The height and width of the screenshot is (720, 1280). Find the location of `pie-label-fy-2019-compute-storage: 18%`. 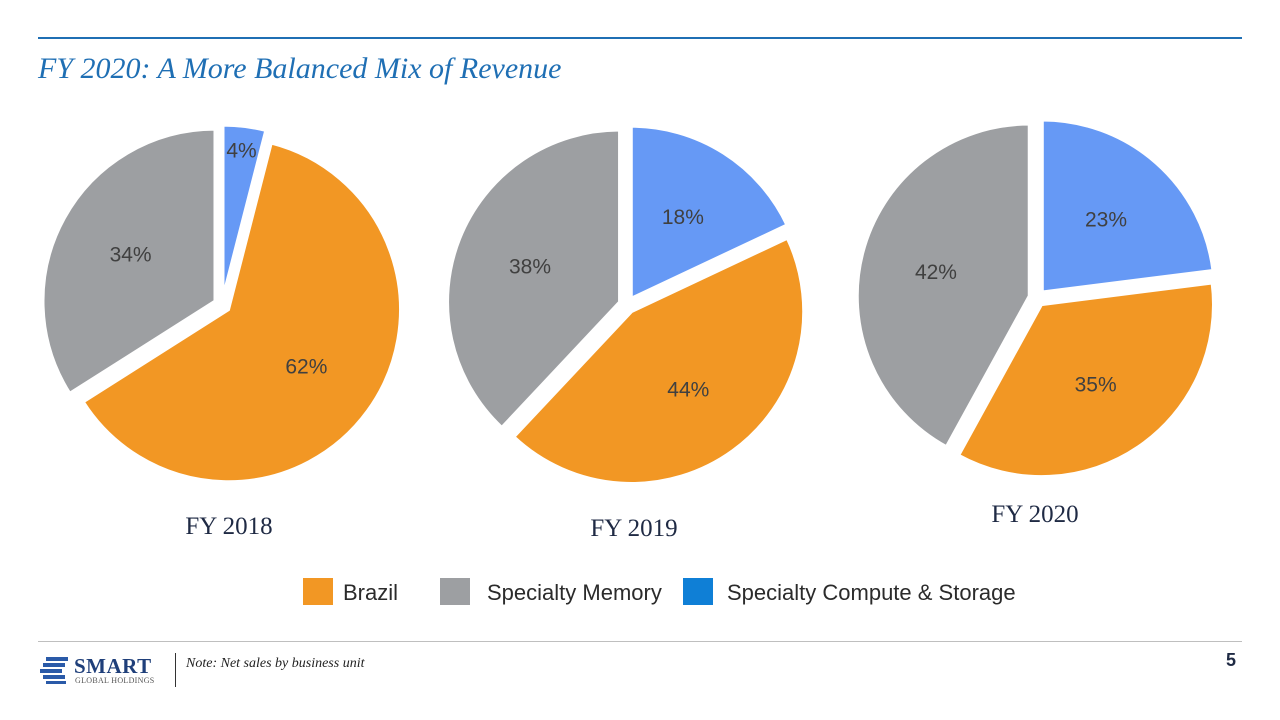

pie-label-fy-2019-compute-storage: 18% is located at coordinates (683, 217).